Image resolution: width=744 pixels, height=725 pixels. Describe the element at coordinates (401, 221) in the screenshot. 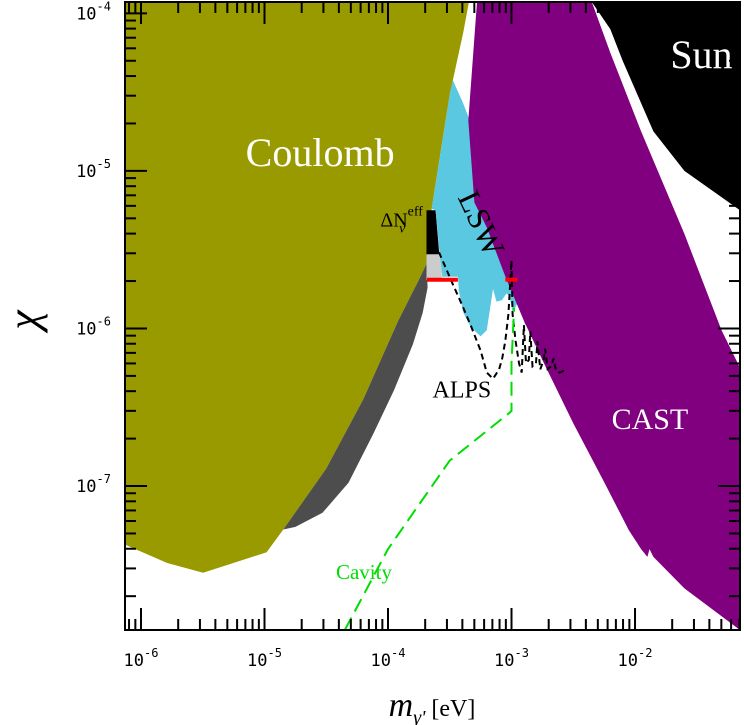

I see `label-delta-n-eff: ΔNeff ν` at that location.